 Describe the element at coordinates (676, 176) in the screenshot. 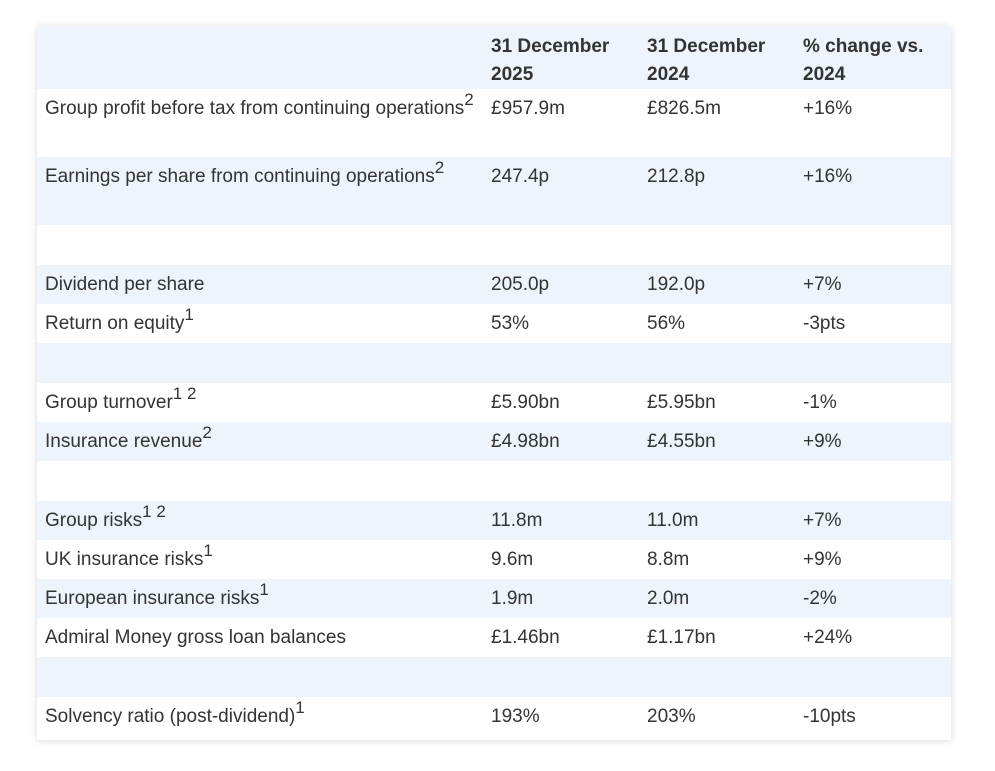

I see `value-2024: 212.8p` at that location.